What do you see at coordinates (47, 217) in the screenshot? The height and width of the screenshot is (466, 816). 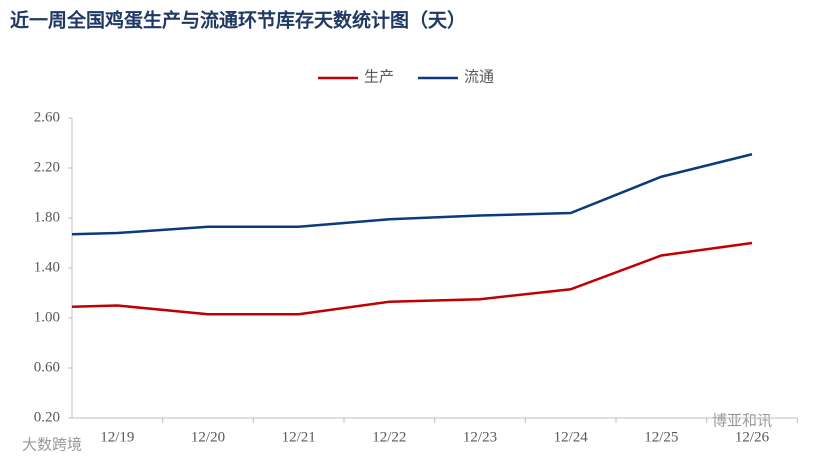 I see `y-tick-label: 1.80` at bounding box center [47, 217].